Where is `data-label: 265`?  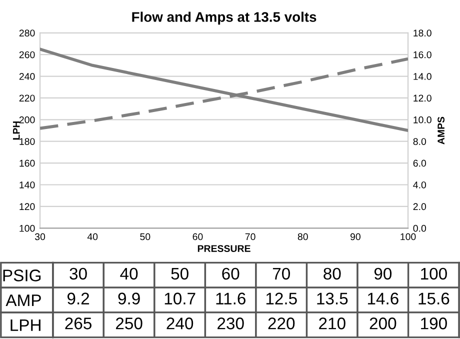
data-label: 265 is located at coordinates (78, 324).